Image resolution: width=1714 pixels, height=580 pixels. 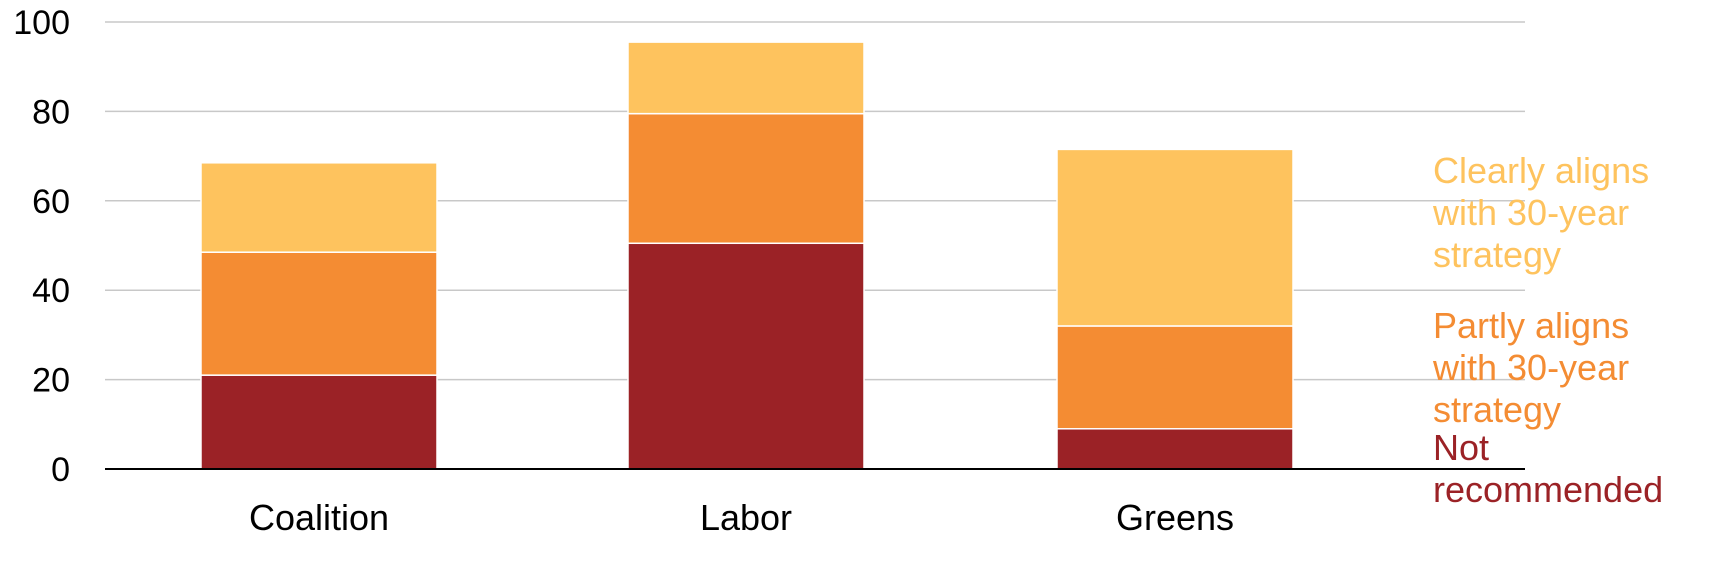 I want to click on y-tick-label: 0, so click(x=60, y=470).